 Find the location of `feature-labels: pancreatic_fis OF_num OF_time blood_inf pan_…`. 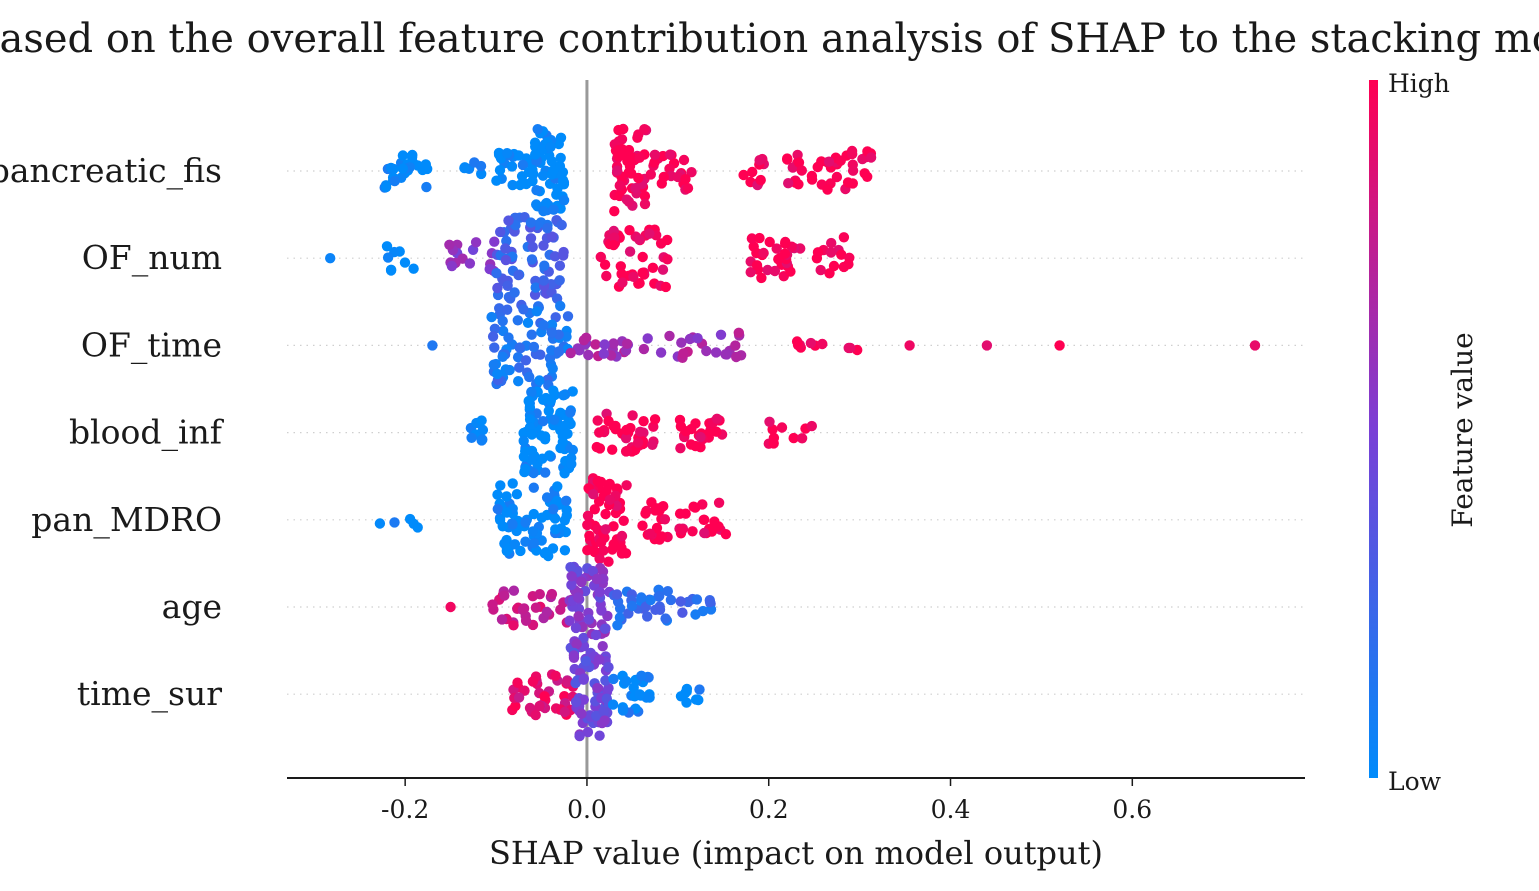

feature-labels: pancreatic_fis OF_num OF_time blood_inf pan_… is located at coordinates (112, 432).